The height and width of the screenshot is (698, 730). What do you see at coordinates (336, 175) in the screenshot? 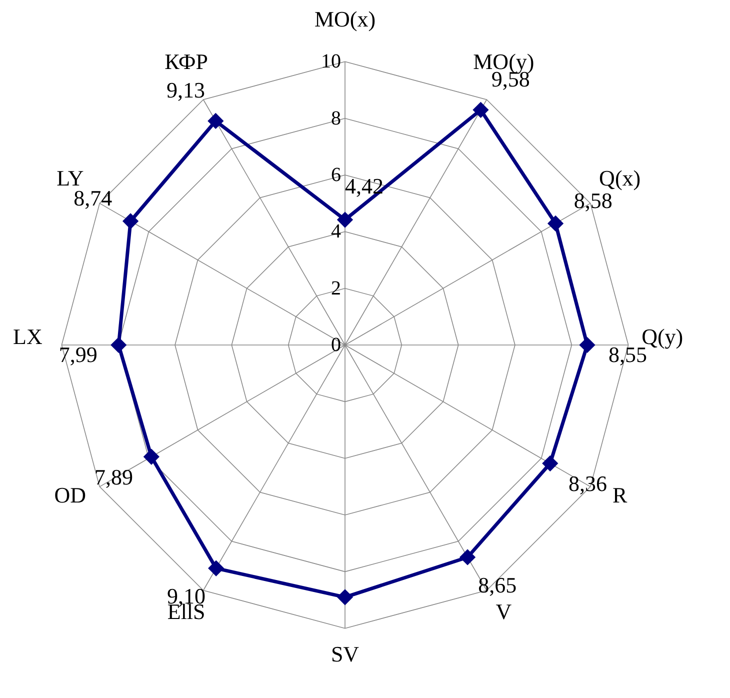
I see `y-tick-label: 6` at bounding box center [336, 175].